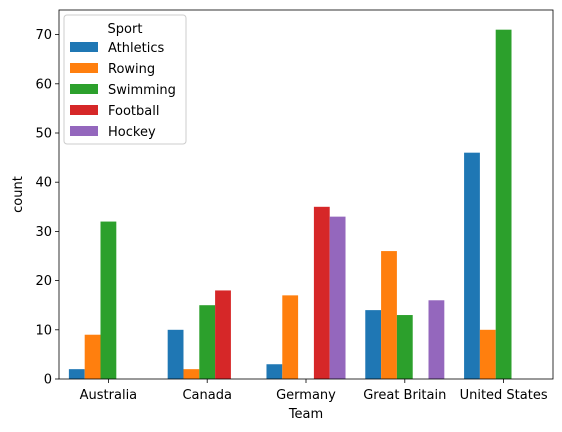 The width and height of the screenshot is (562, 432). Describe the element at coordinates (84, 89) in the screenshot. I see `legend-swatch-swimming` at that location.